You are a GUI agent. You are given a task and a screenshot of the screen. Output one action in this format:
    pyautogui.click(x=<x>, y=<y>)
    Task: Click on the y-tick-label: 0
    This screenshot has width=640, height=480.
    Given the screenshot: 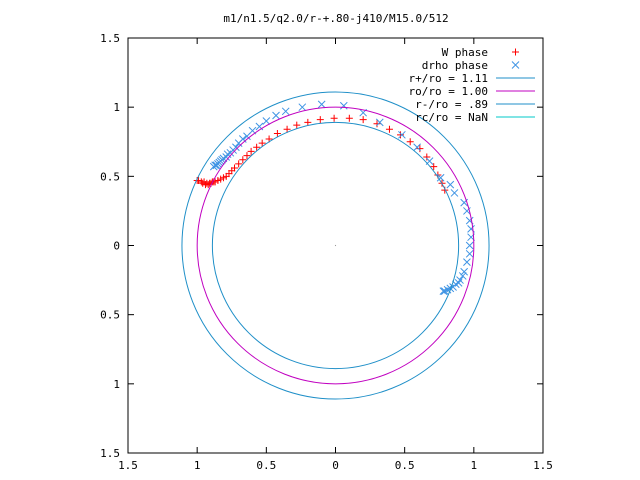 What is the action you would take?
    pyautogui.click(x=116, y=246)
    